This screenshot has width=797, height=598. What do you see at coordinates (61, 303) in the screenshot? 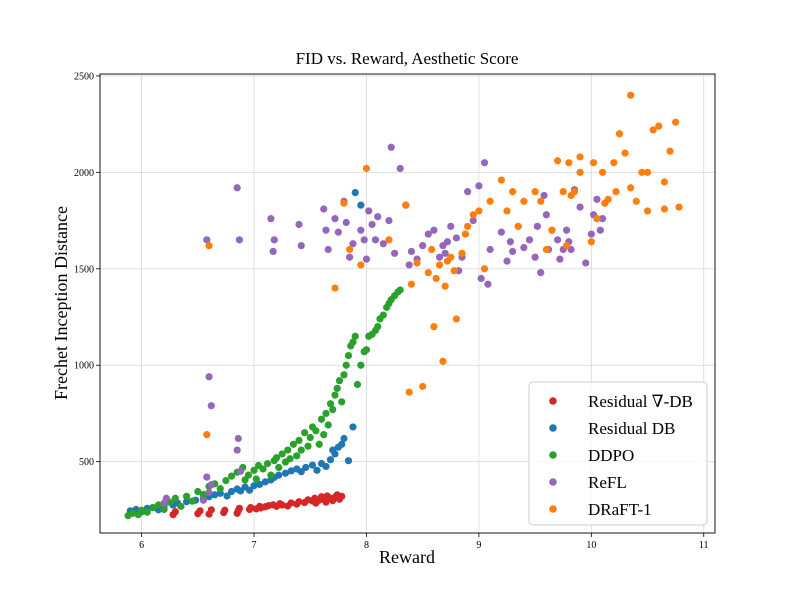
I see `y-axis-label: Frechet Inception Distance` at bounding box center [61, 303].